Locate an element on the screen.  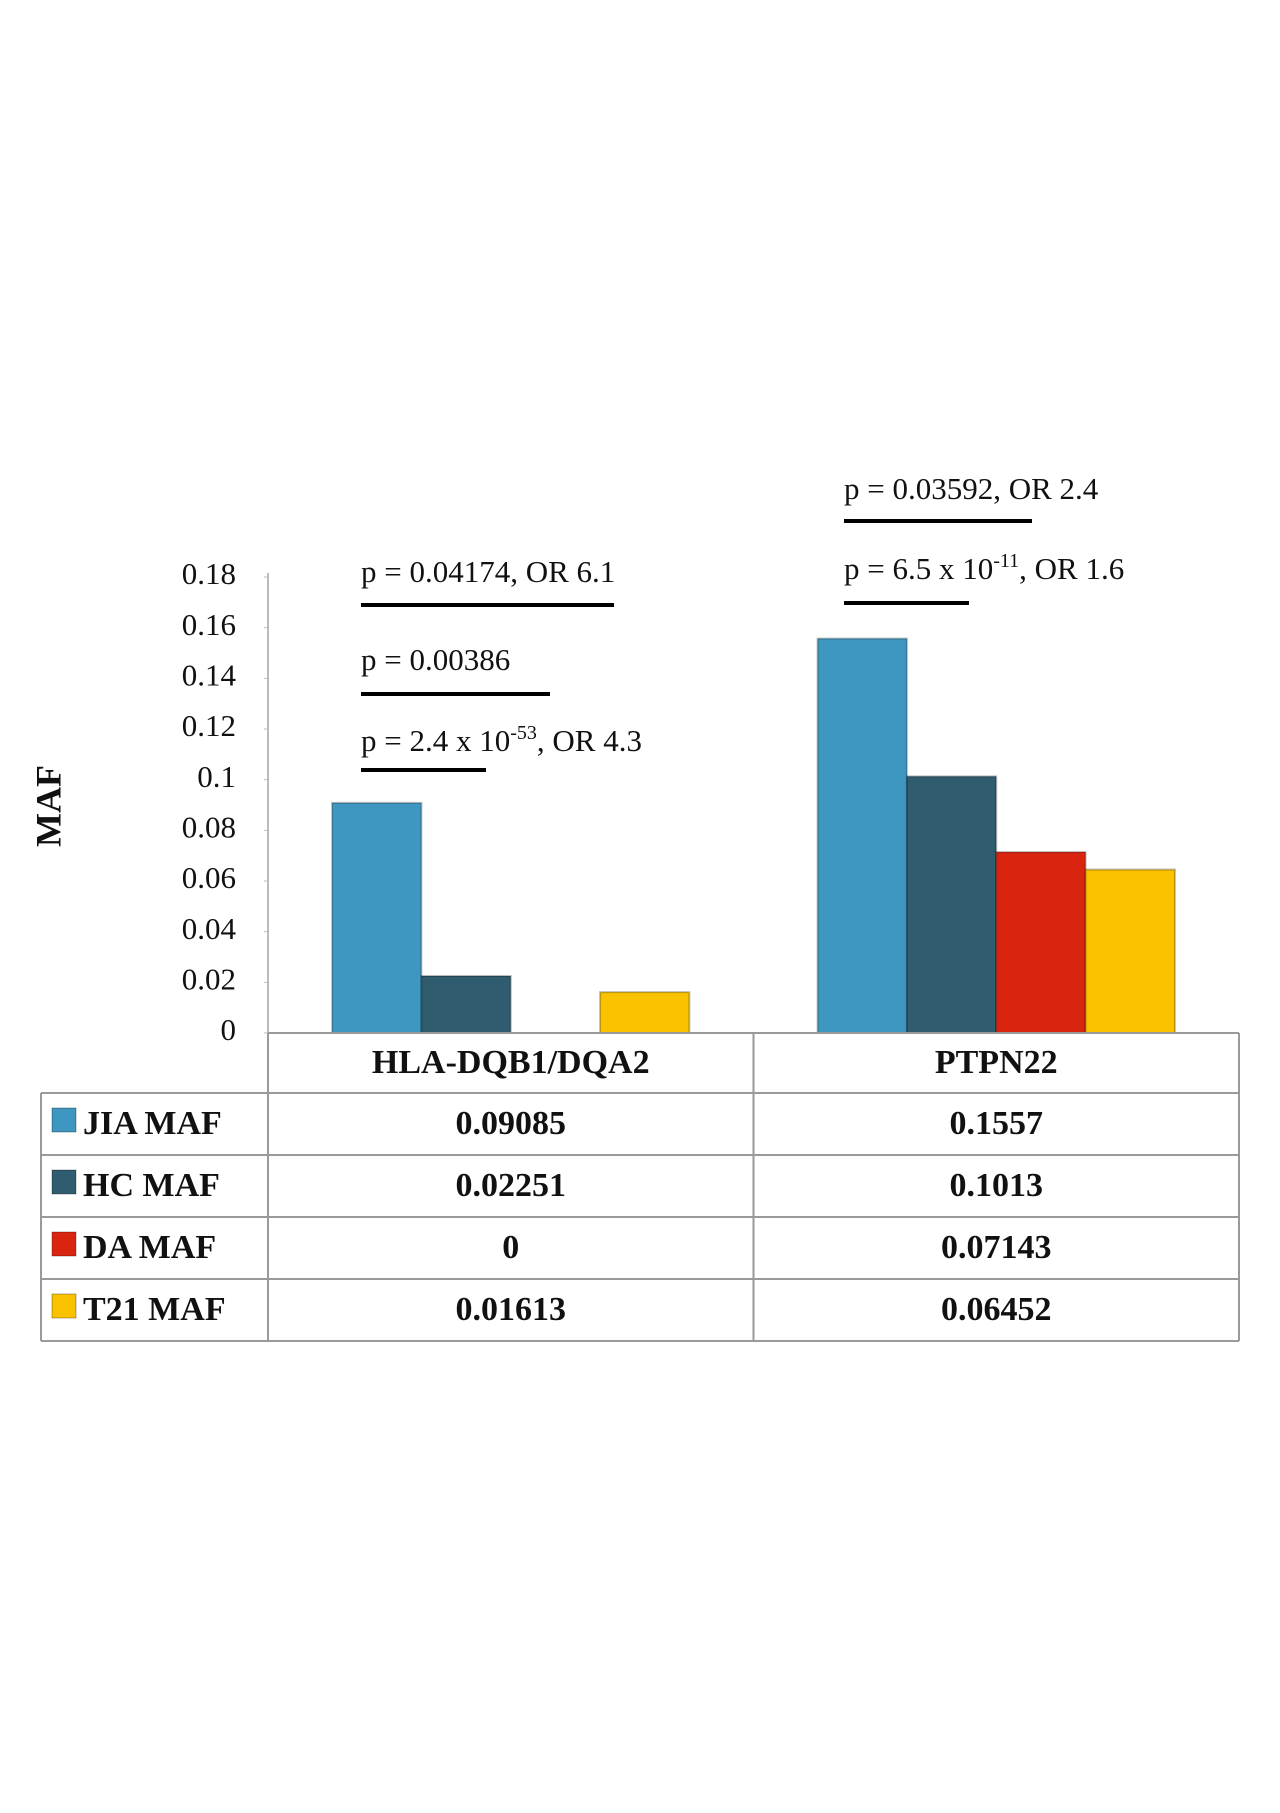
annotation: p = 0.04174, OR 6.1 is located at coordinates (488, 571).